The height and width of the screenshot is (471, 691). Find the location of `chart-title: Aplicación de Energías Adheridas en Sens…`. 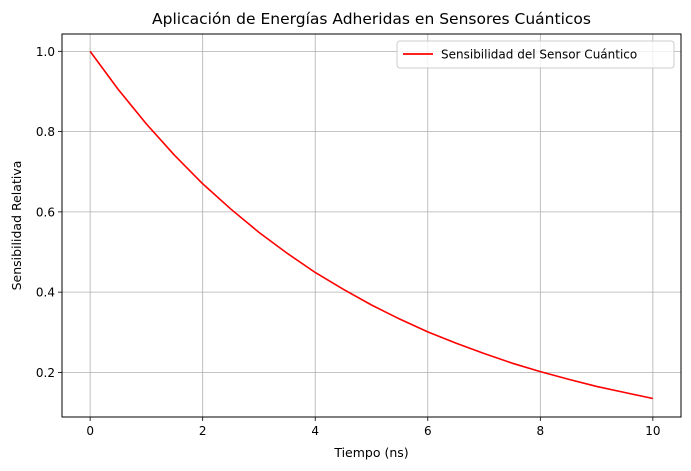

chart-title: Aplicación de Energías Adheridas en Sens… is located at coordinates (371, 19).